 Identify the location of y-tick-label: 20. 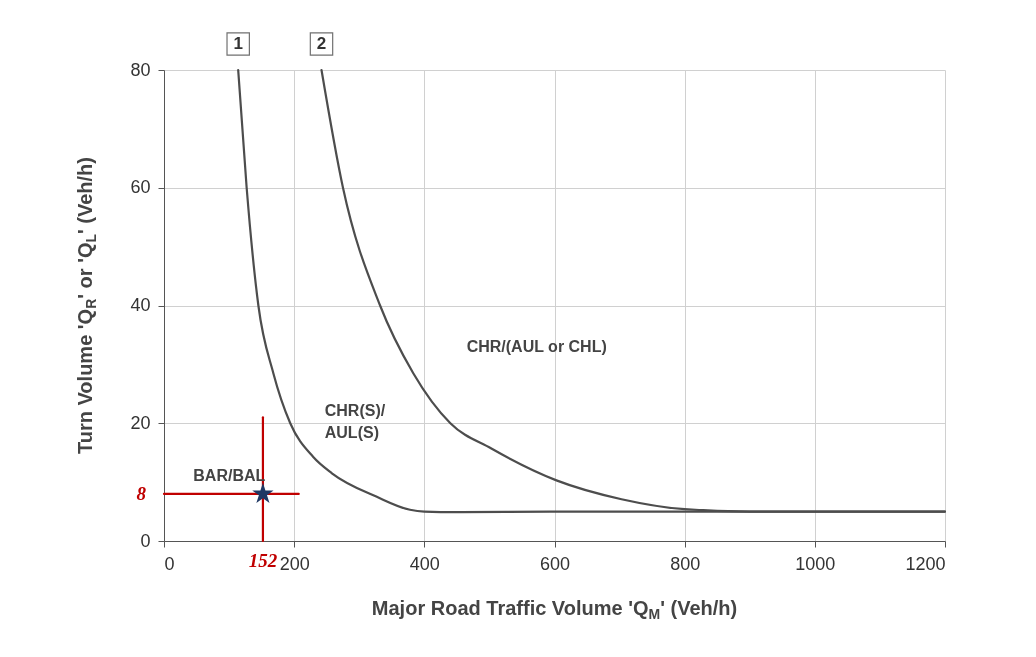
(140, 422).